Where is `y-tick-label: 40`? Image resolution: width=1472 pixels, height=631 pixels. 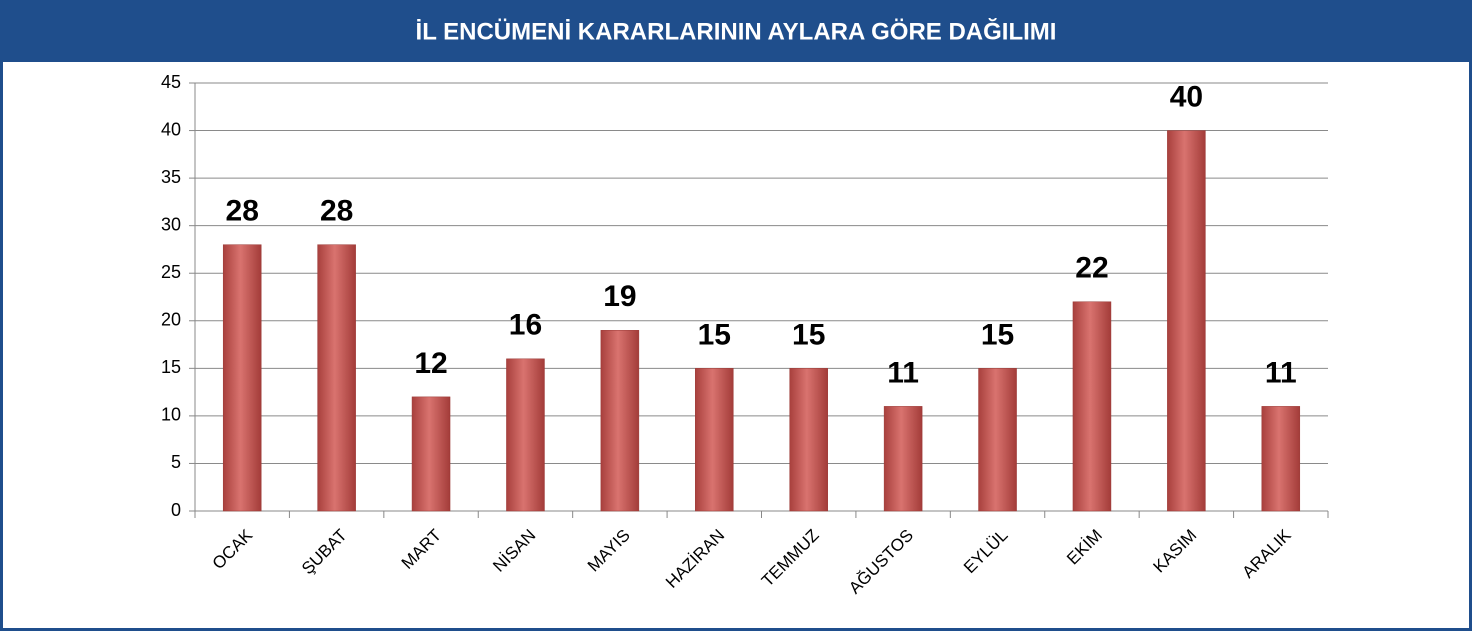 y-tick-label: 40 is located at coordinates (171, 129).